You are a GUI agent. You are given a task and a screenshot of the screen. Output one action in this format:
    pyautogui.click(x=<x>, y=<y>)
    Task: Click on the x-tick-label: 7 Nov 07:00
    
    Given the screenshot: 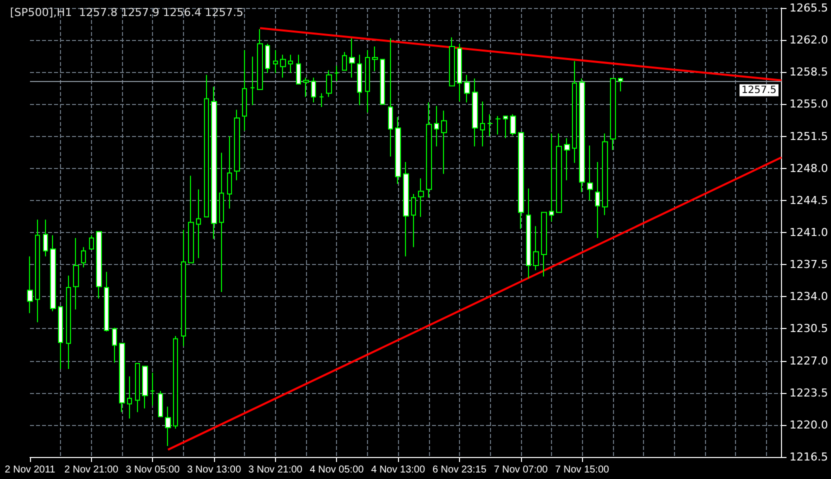 What is the action you would take?
    pyautogui.click(x=521, y=470)
    